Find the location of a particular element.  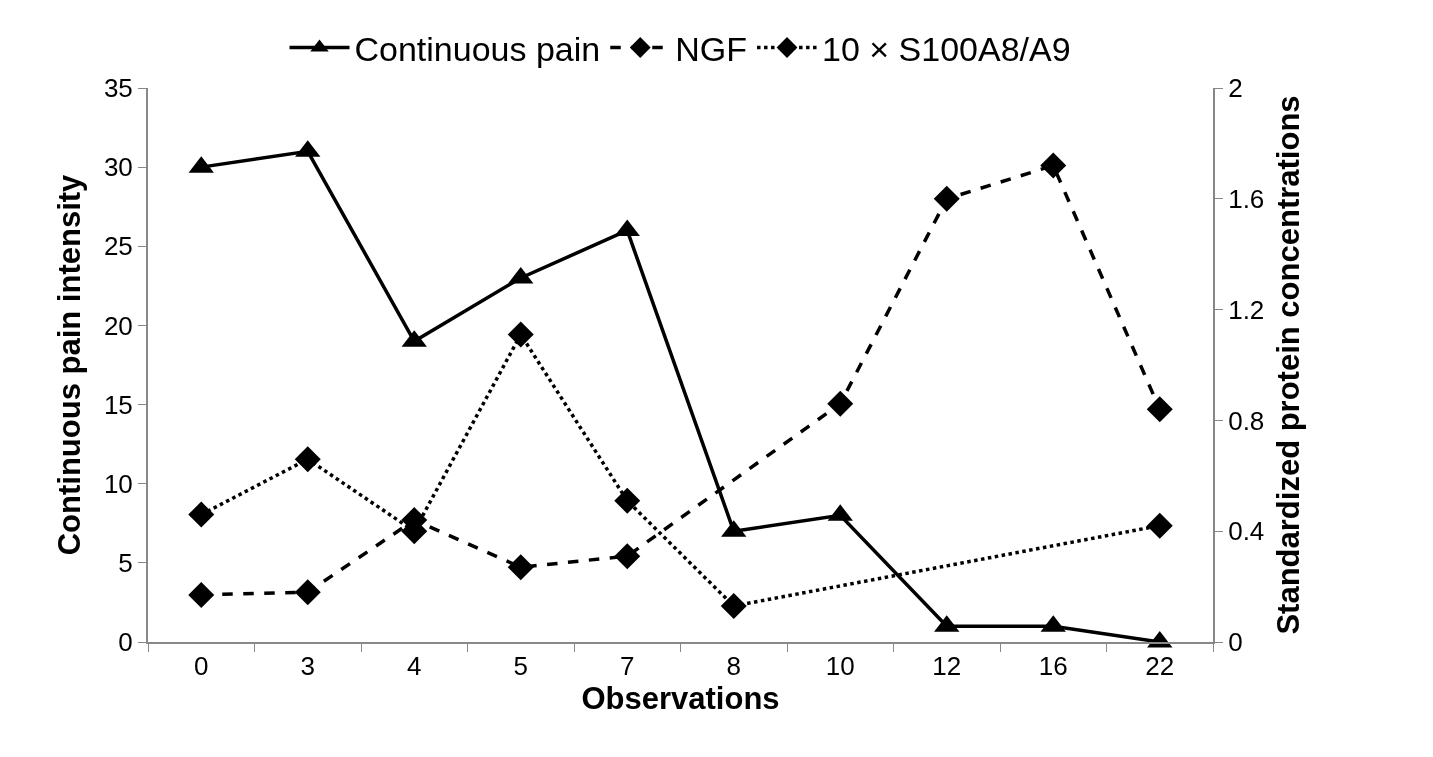

x-tick-label: 4 is located at coordinates (414, 666).